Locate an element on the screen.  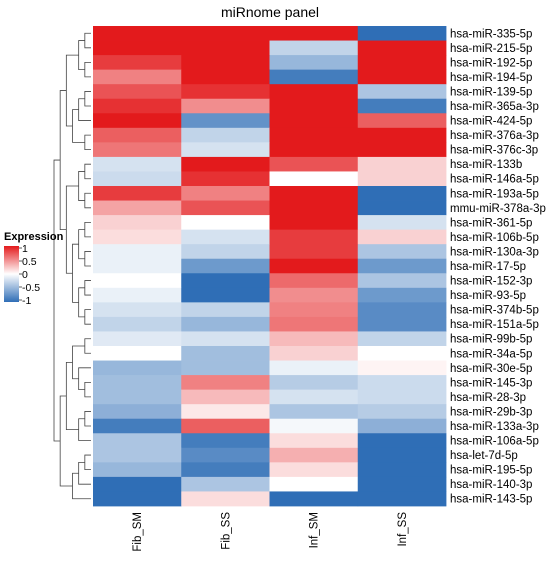
row-label: hsa-miR-34a-5p is located at coordinates (491, 354).